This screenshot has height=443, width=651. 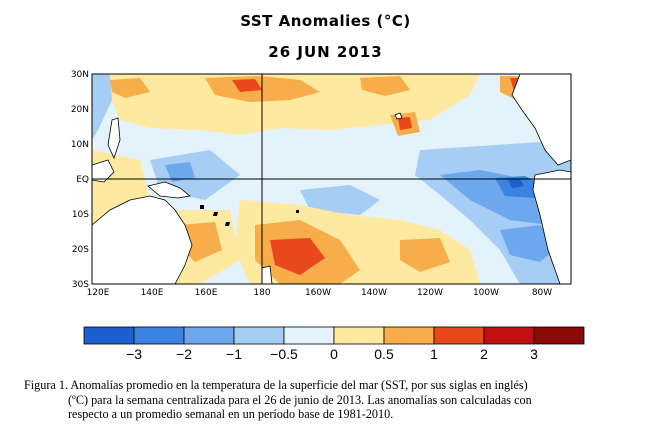 I want to click on lat-tick-label: 20S, so click(x=80, y=250).